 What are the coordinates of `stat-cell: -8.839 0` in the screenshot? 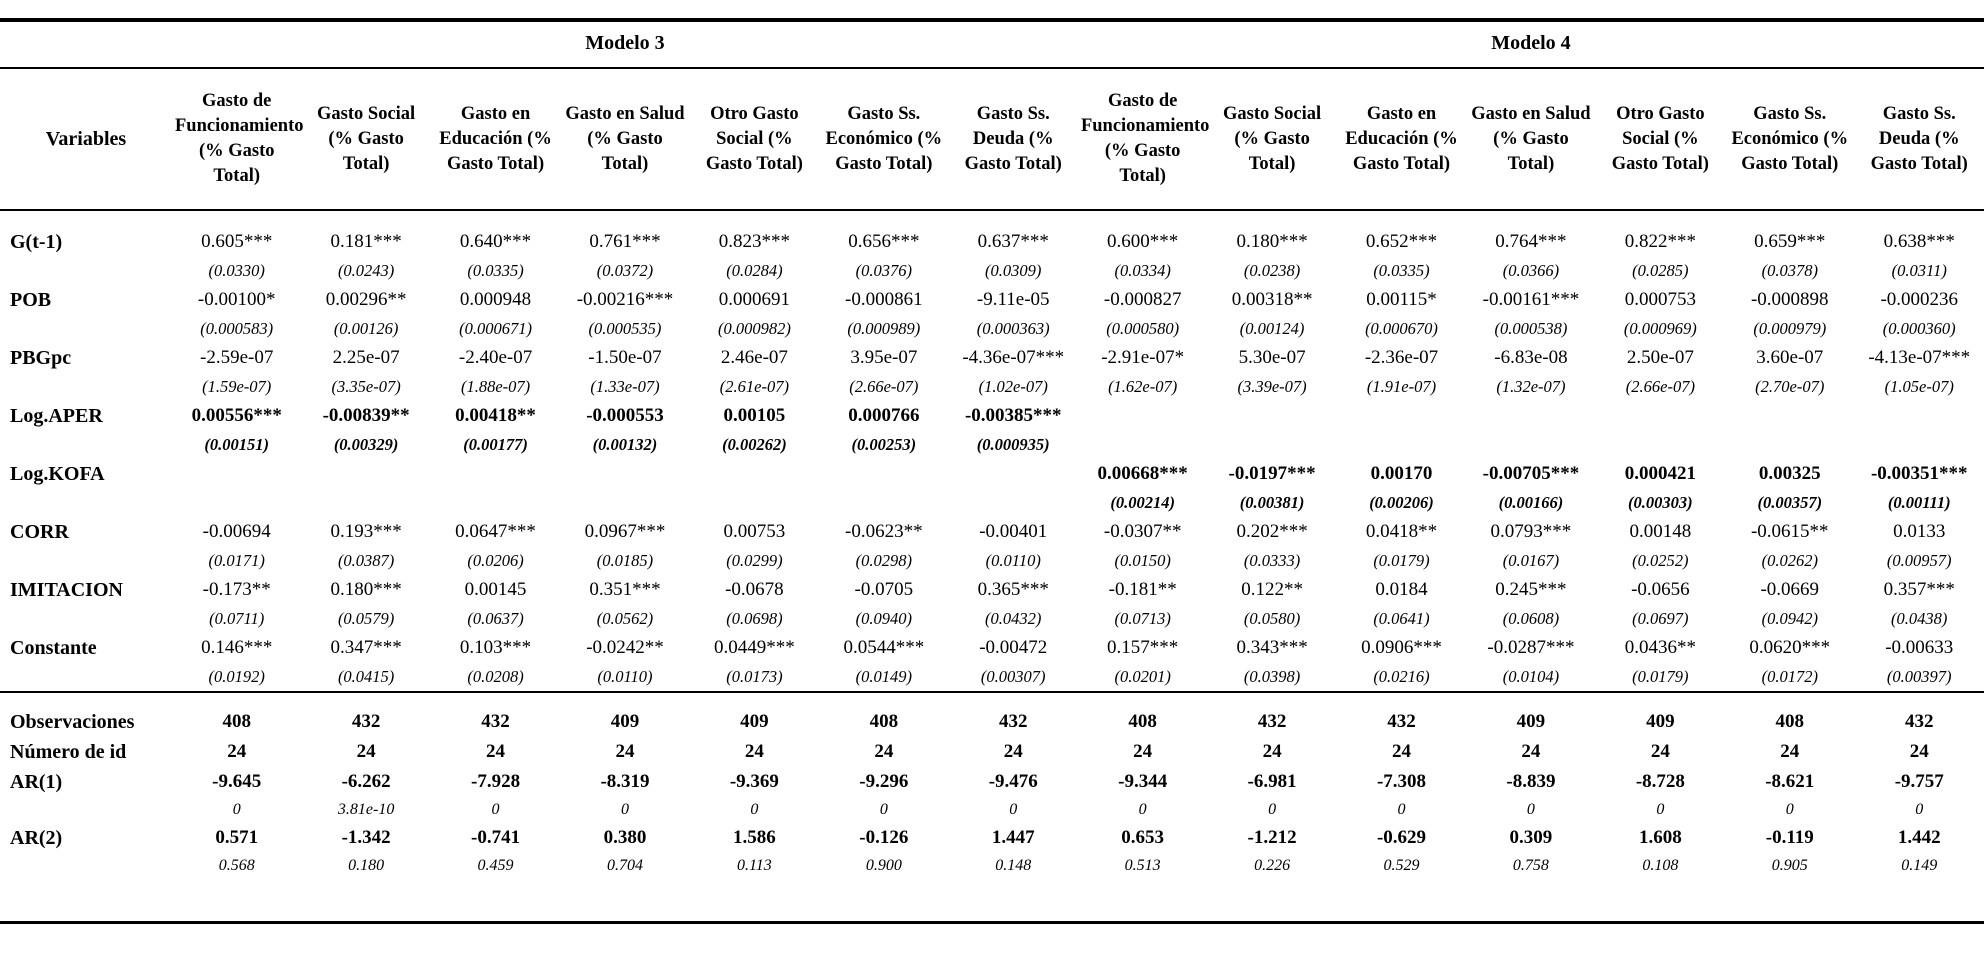 It's located at (1530, 795).